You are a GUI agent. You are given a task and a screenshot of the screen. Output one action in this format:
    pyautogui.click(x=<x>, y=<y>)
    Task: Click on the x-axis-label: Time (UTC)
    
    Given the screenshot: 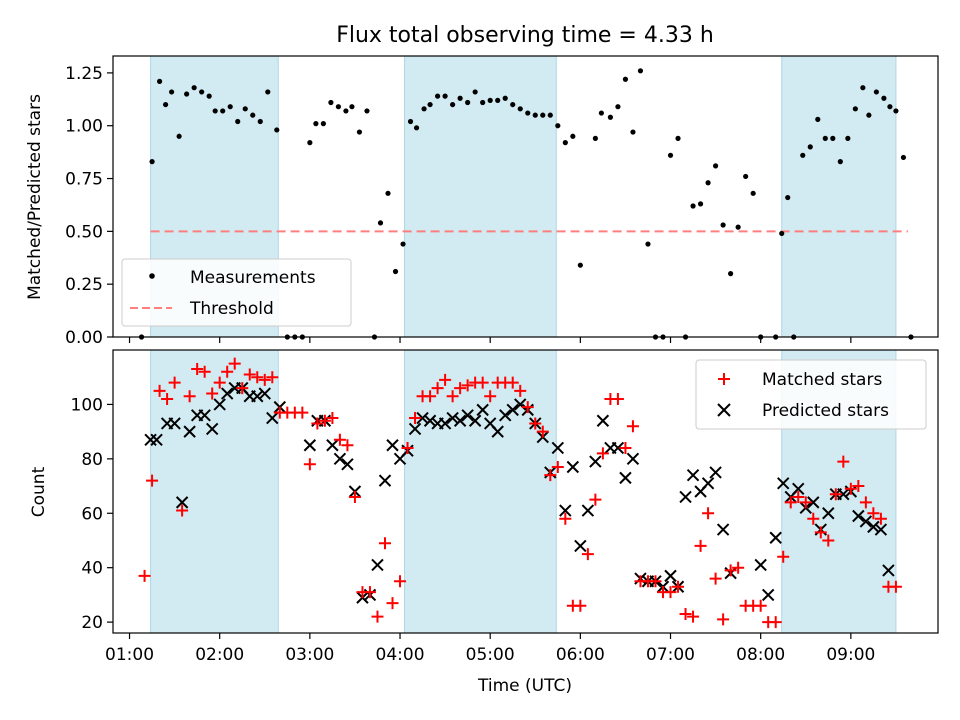 What is the action you would take?
    pyautogui.click(x=524, y=686)
    